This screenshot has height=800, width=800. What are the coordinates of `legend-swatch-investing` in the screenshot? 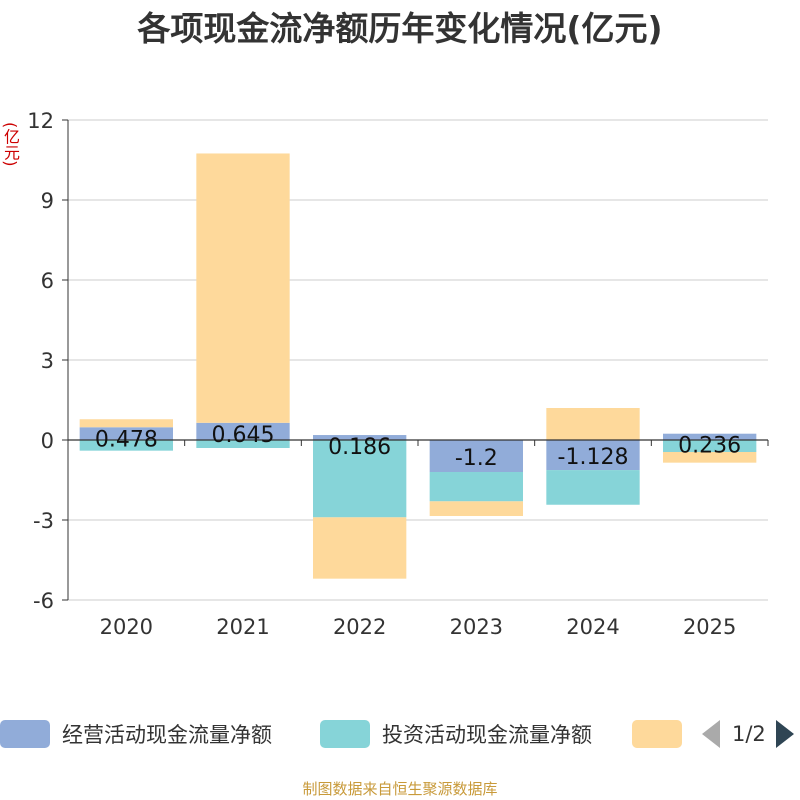 It's located at (345, 734).